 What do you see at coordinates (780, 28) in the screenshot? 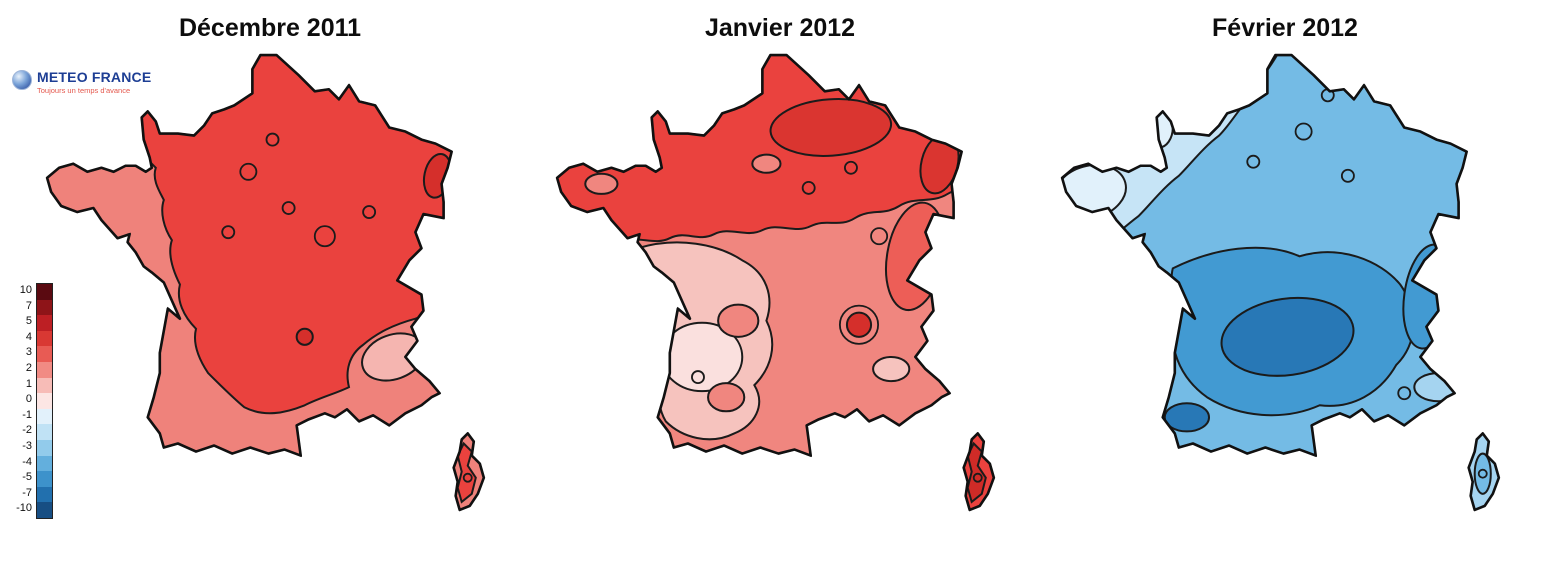
I see `map-title-january: Janvier 2012` at bounding box center [780, 28].